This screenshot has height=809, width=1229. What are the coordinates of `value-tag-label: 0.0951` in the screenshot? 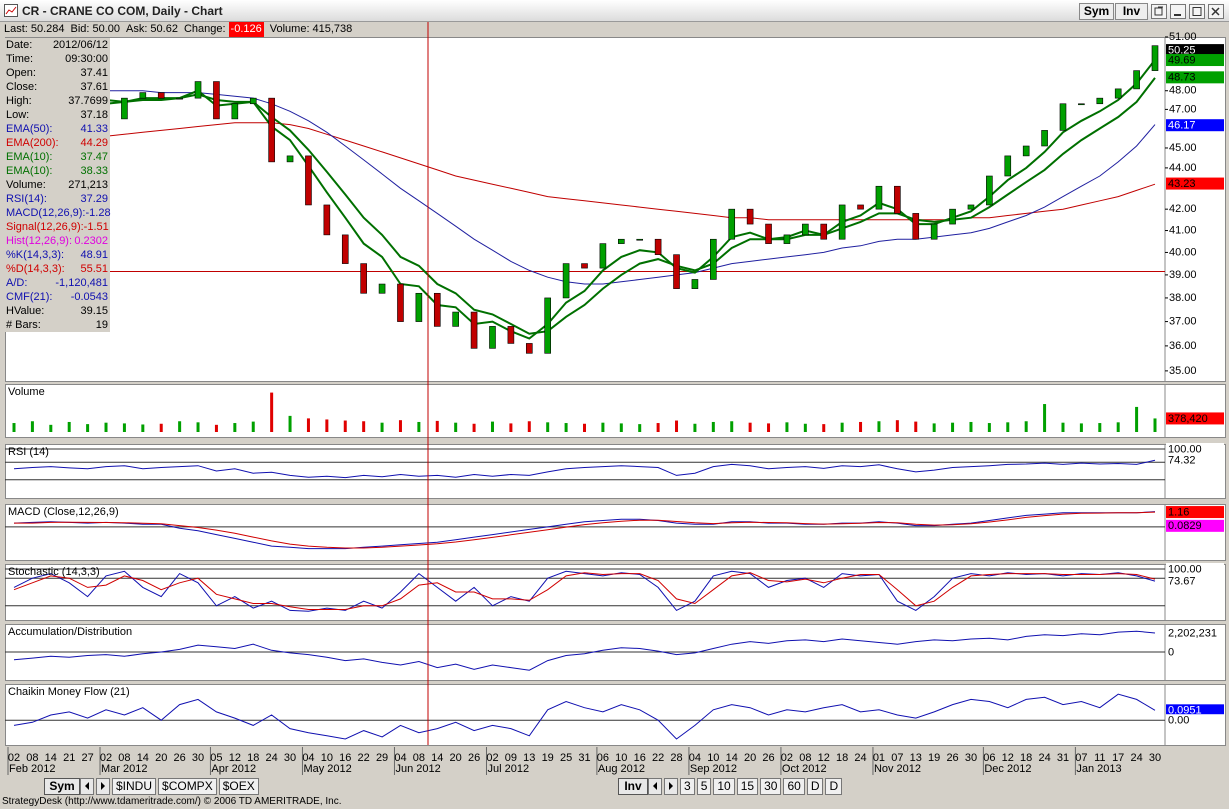 It's located at (1185, 711).